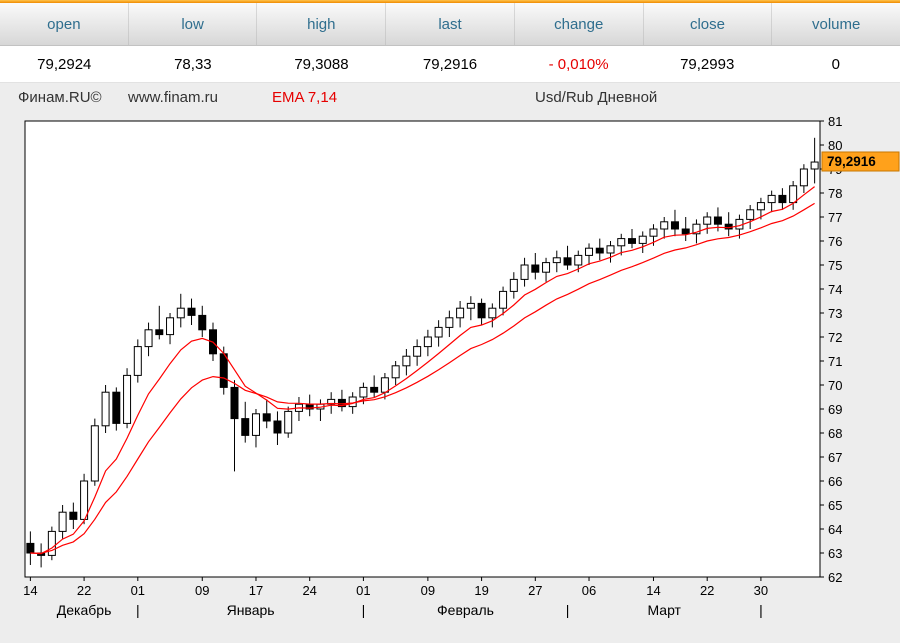 The width and height of the screenshot is (900, 644). I want to click on quote-col-header-change: change, so click(579, 24).